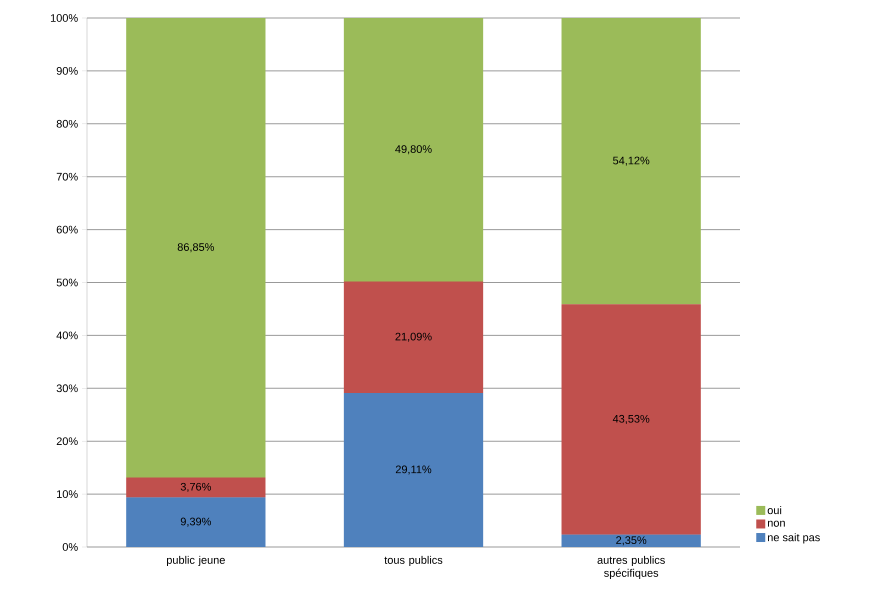 The image size is (892, 612). I want to click on legend-label: oui, so click(775, 510).